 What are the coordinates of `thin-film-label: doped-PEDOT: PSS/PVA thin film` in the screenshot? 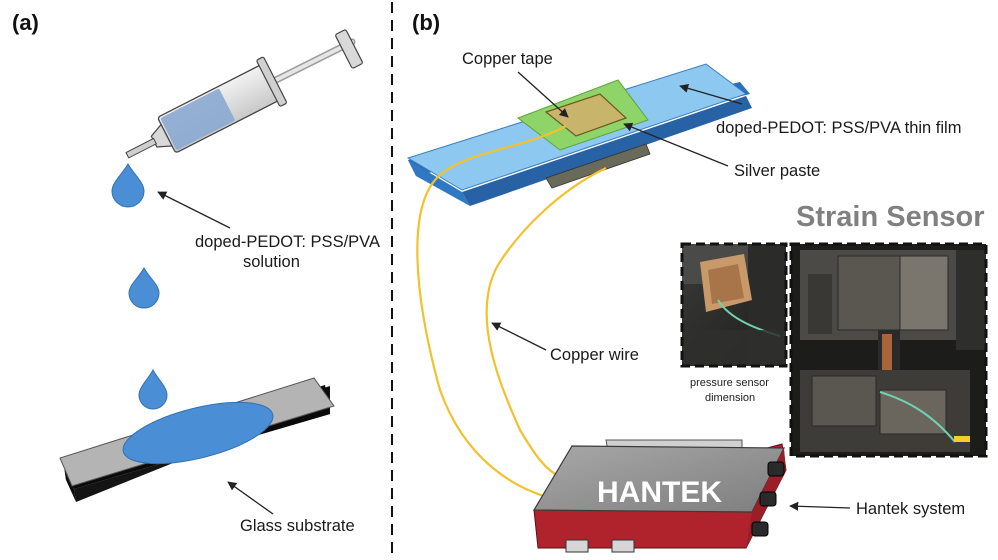 It's located at (838, 128).